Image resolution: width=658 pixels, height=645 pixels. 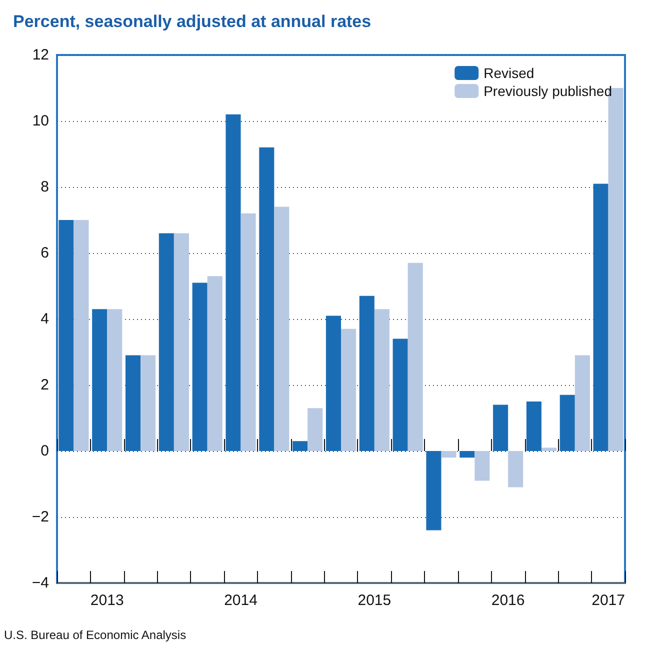 What do you see at coordinates (608, 600) in the screenshot?
I see `x-tick-label: 2017` at bounding box center [608, 600].